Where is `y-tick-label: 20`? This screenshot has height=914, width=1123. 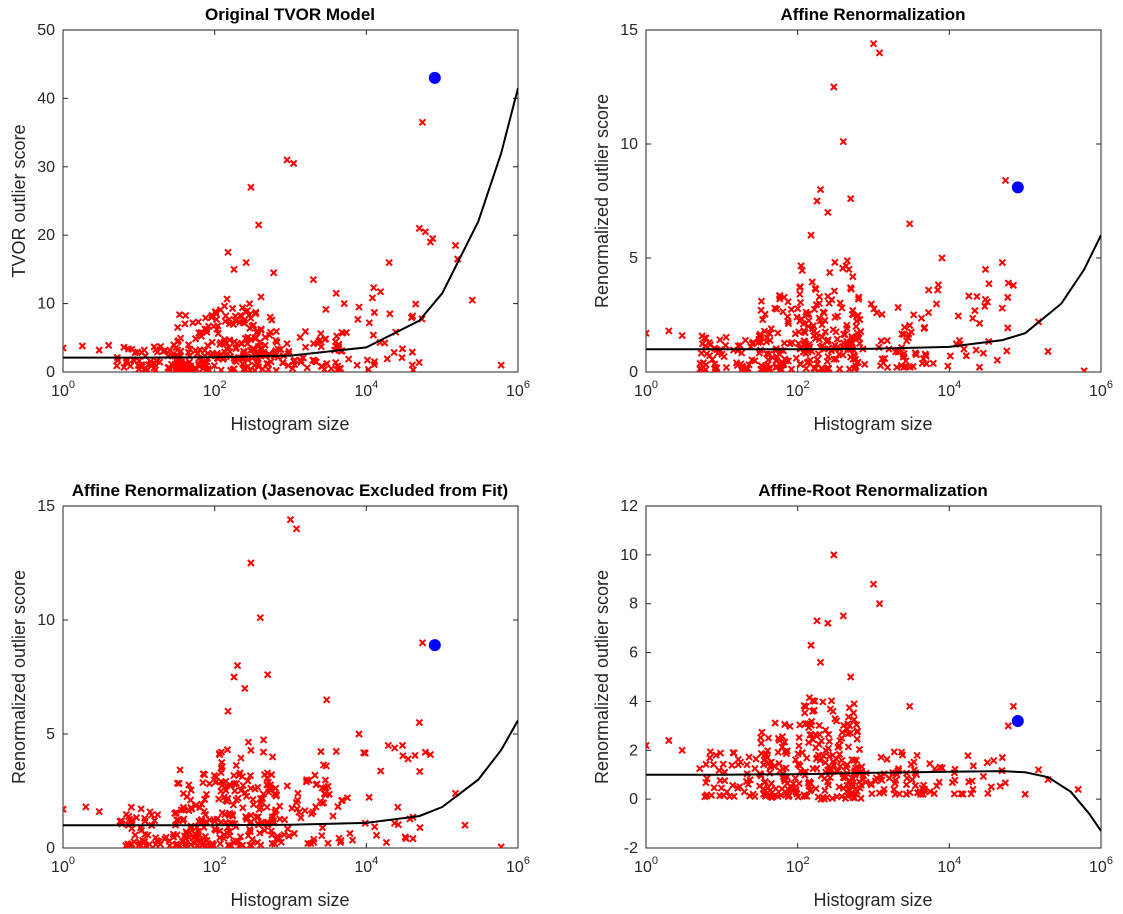
y-tick-label: 20 is located at coordinates (46, 235).